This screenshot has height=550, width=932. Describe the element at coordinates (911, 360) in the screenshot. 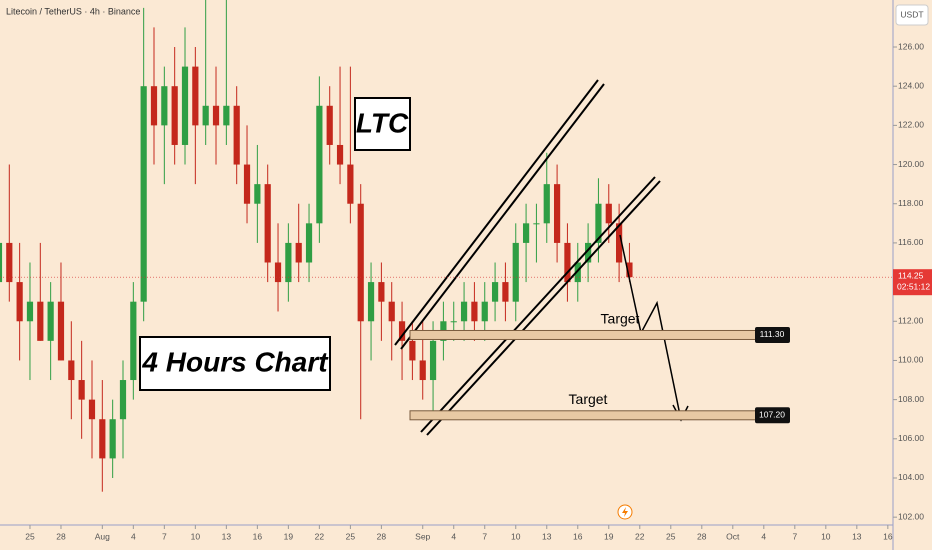

I see `y-tick-label: 110.00` at that location.